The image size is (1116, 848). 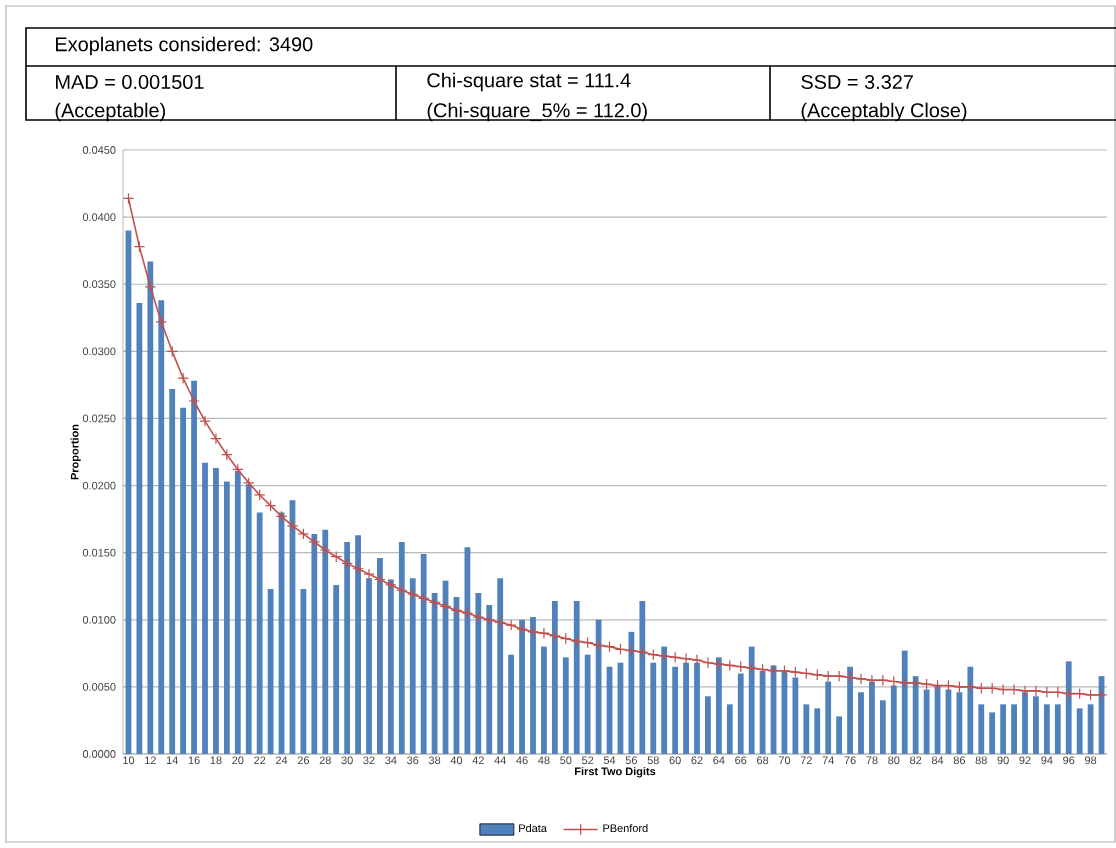 What do you see at coordinates (884, 112) in the screenshot?
I see `text: (Acceptably Close)` at bounding box center [884, 112].